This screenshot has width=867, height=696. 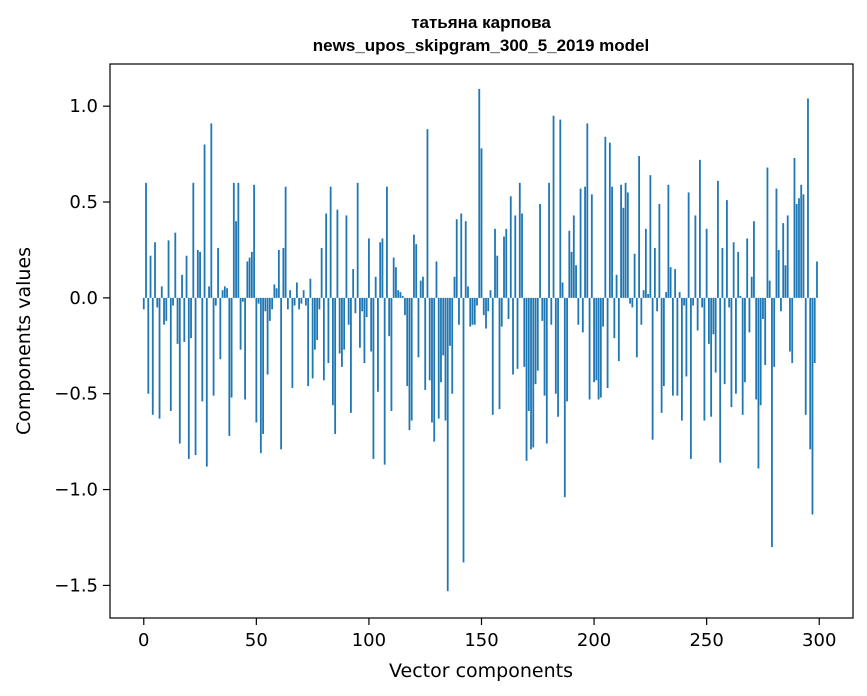 What do you see at coordinates (369, 640) in the screenshot?
I see `x-tick-label: 100` at bounding box center [369, 640].